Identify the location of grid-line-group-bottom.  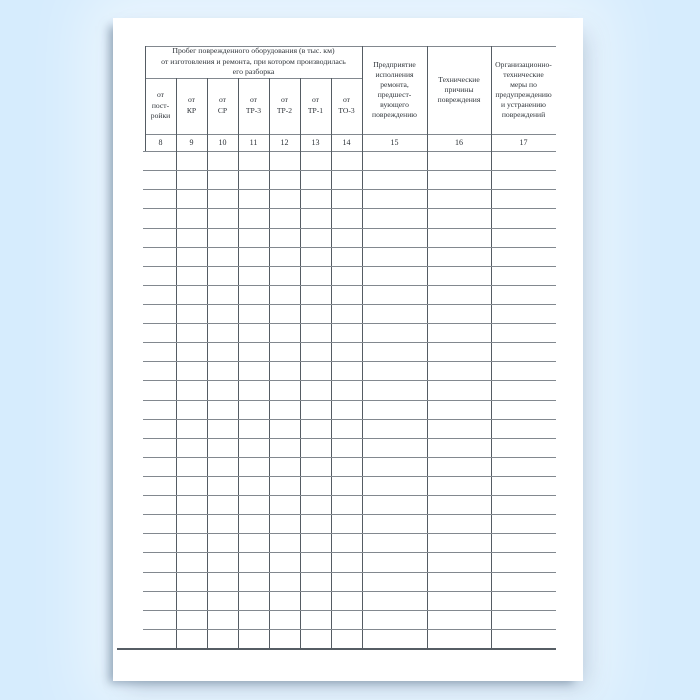
(253, 78).